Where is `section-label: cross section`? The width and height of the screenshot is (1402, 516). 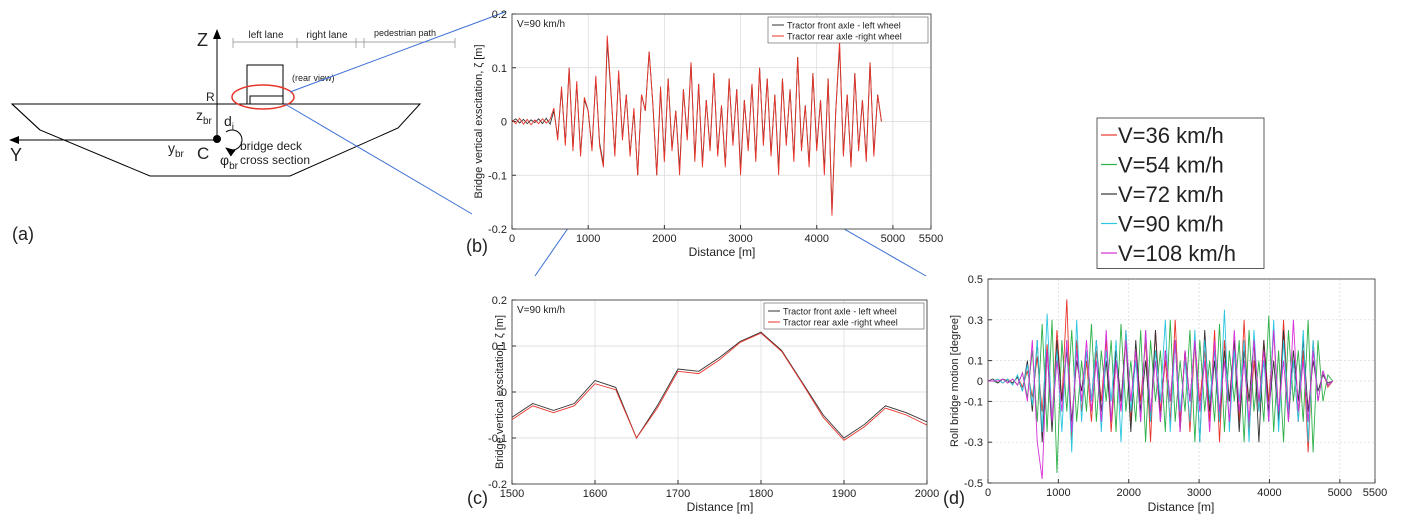 section-label: cross section is located at coordinates (275, 160).